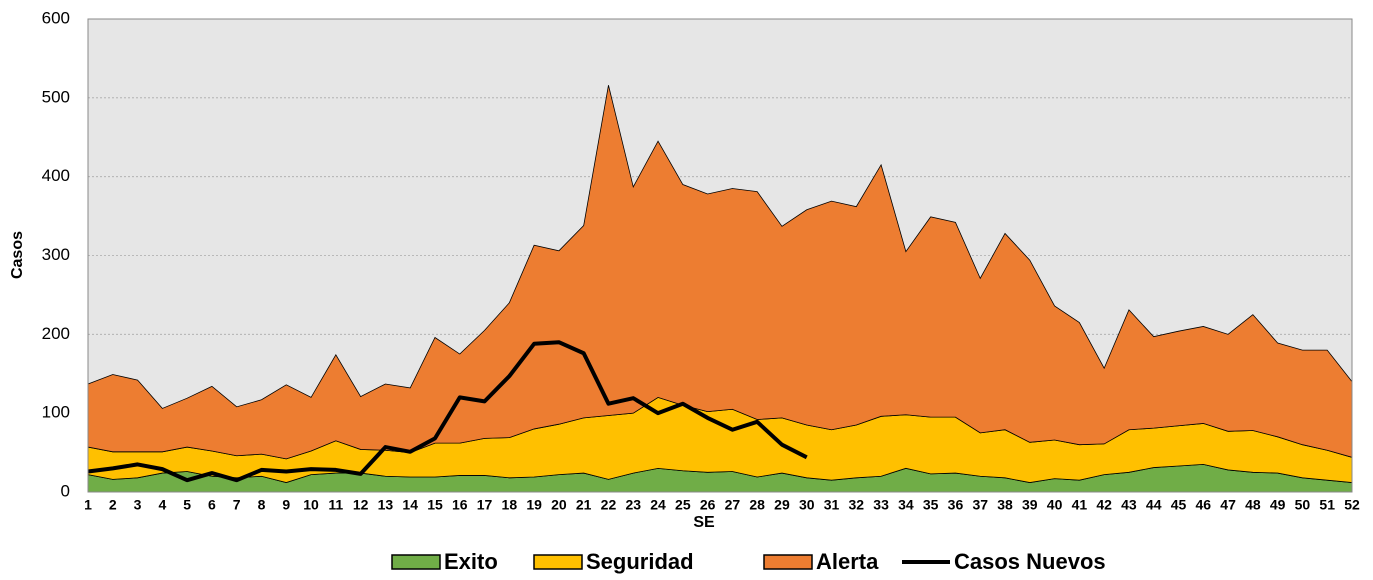 The width and height of the screenshot is (1373, 580). I want to click on x-tick-label: 17, so click(485, 505).